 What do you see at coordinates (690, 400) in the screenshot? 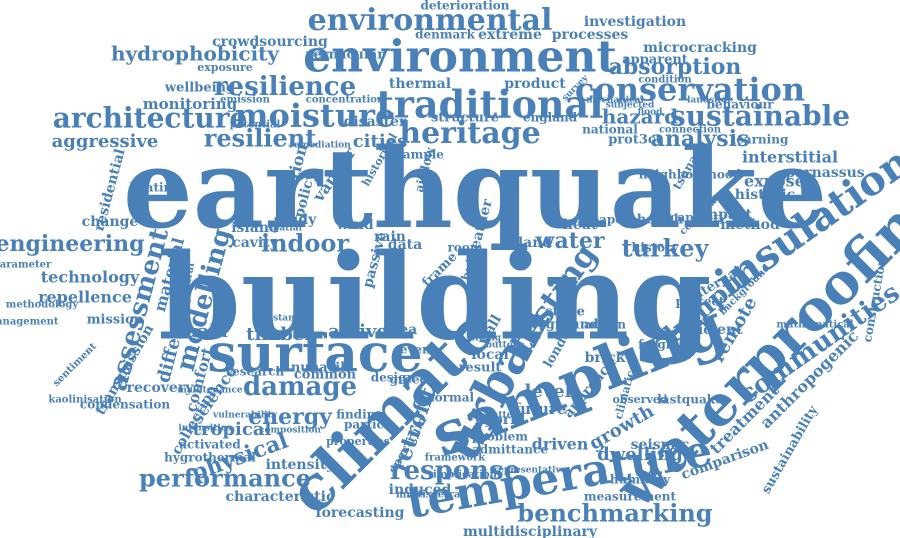
I see `cloud-word-lastquake: lastquake` at bounding box center [690, 400].